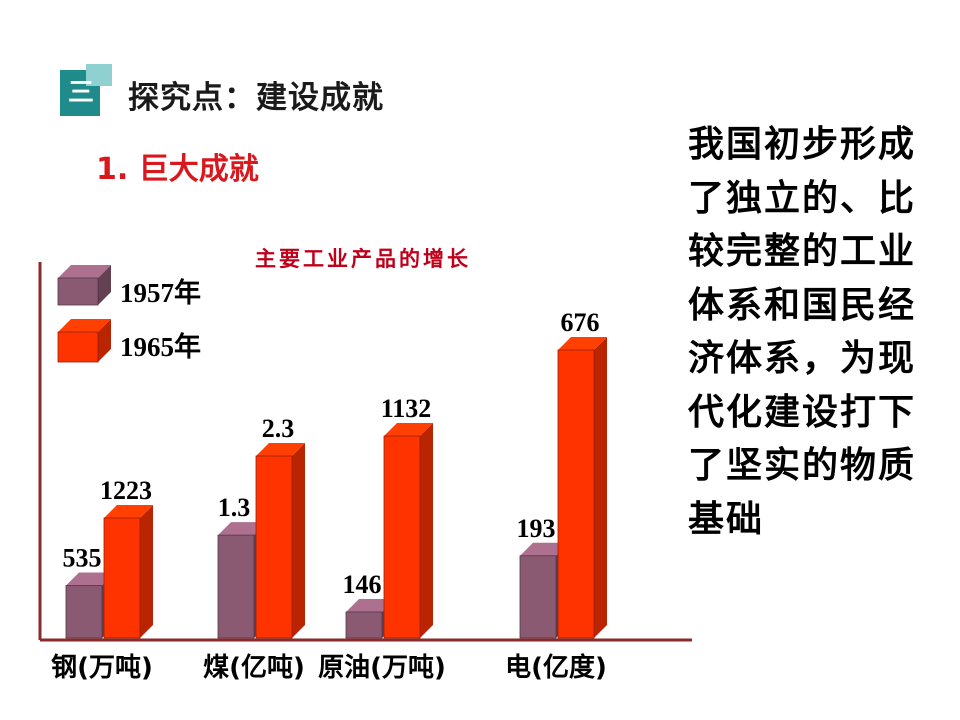  What do you see at coordinates (544, 549) in the screenshot?
I see `bar-1957-3-top` at bounding box center [544, 549].